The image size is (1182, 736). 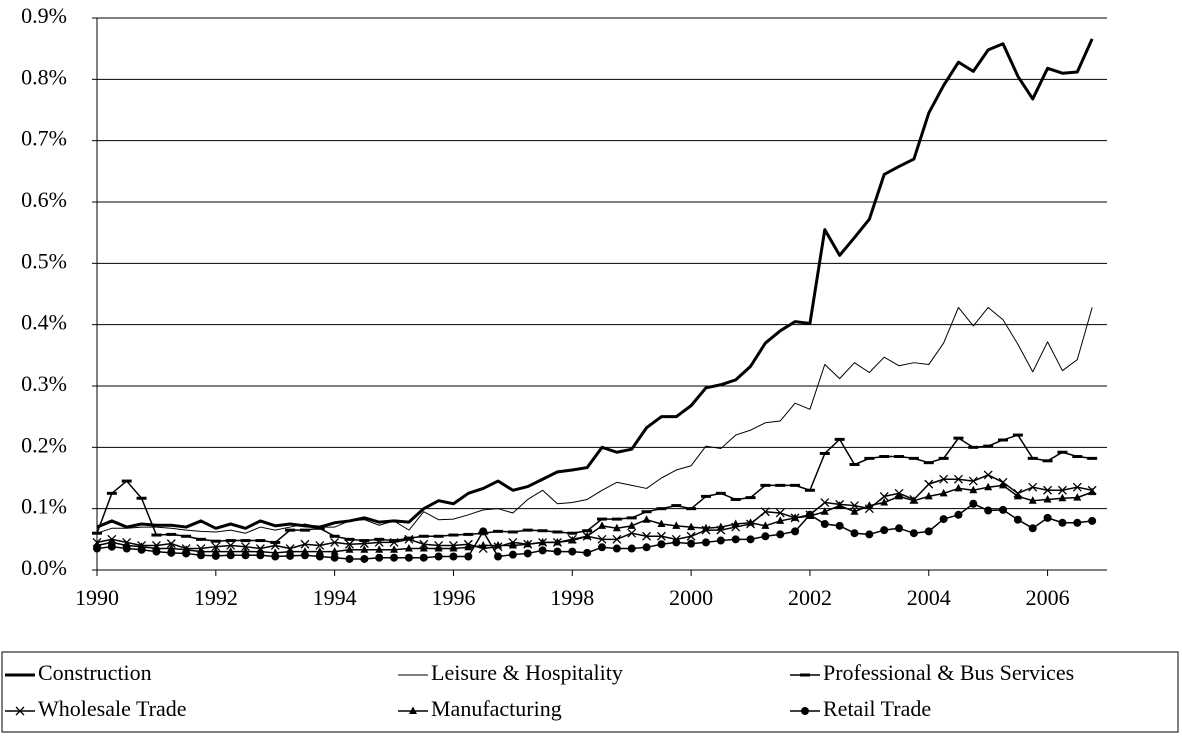 I want to click on y-tick-label: 0.8%, so click(x=44, y=76).